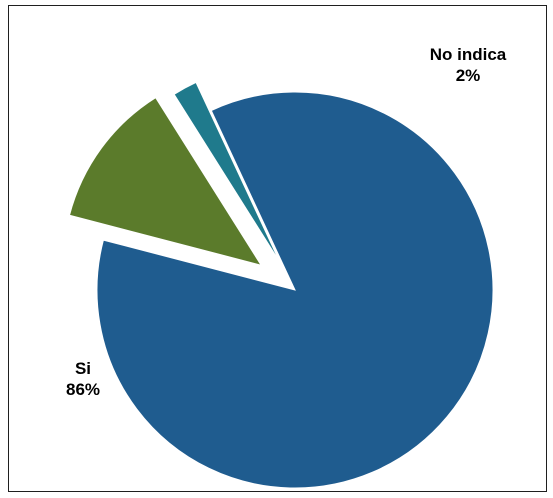  What do you see at coordinates (308, 83) in the screenshot?
I see `slice-value-label: 12%` at bounding box center [308, 83].